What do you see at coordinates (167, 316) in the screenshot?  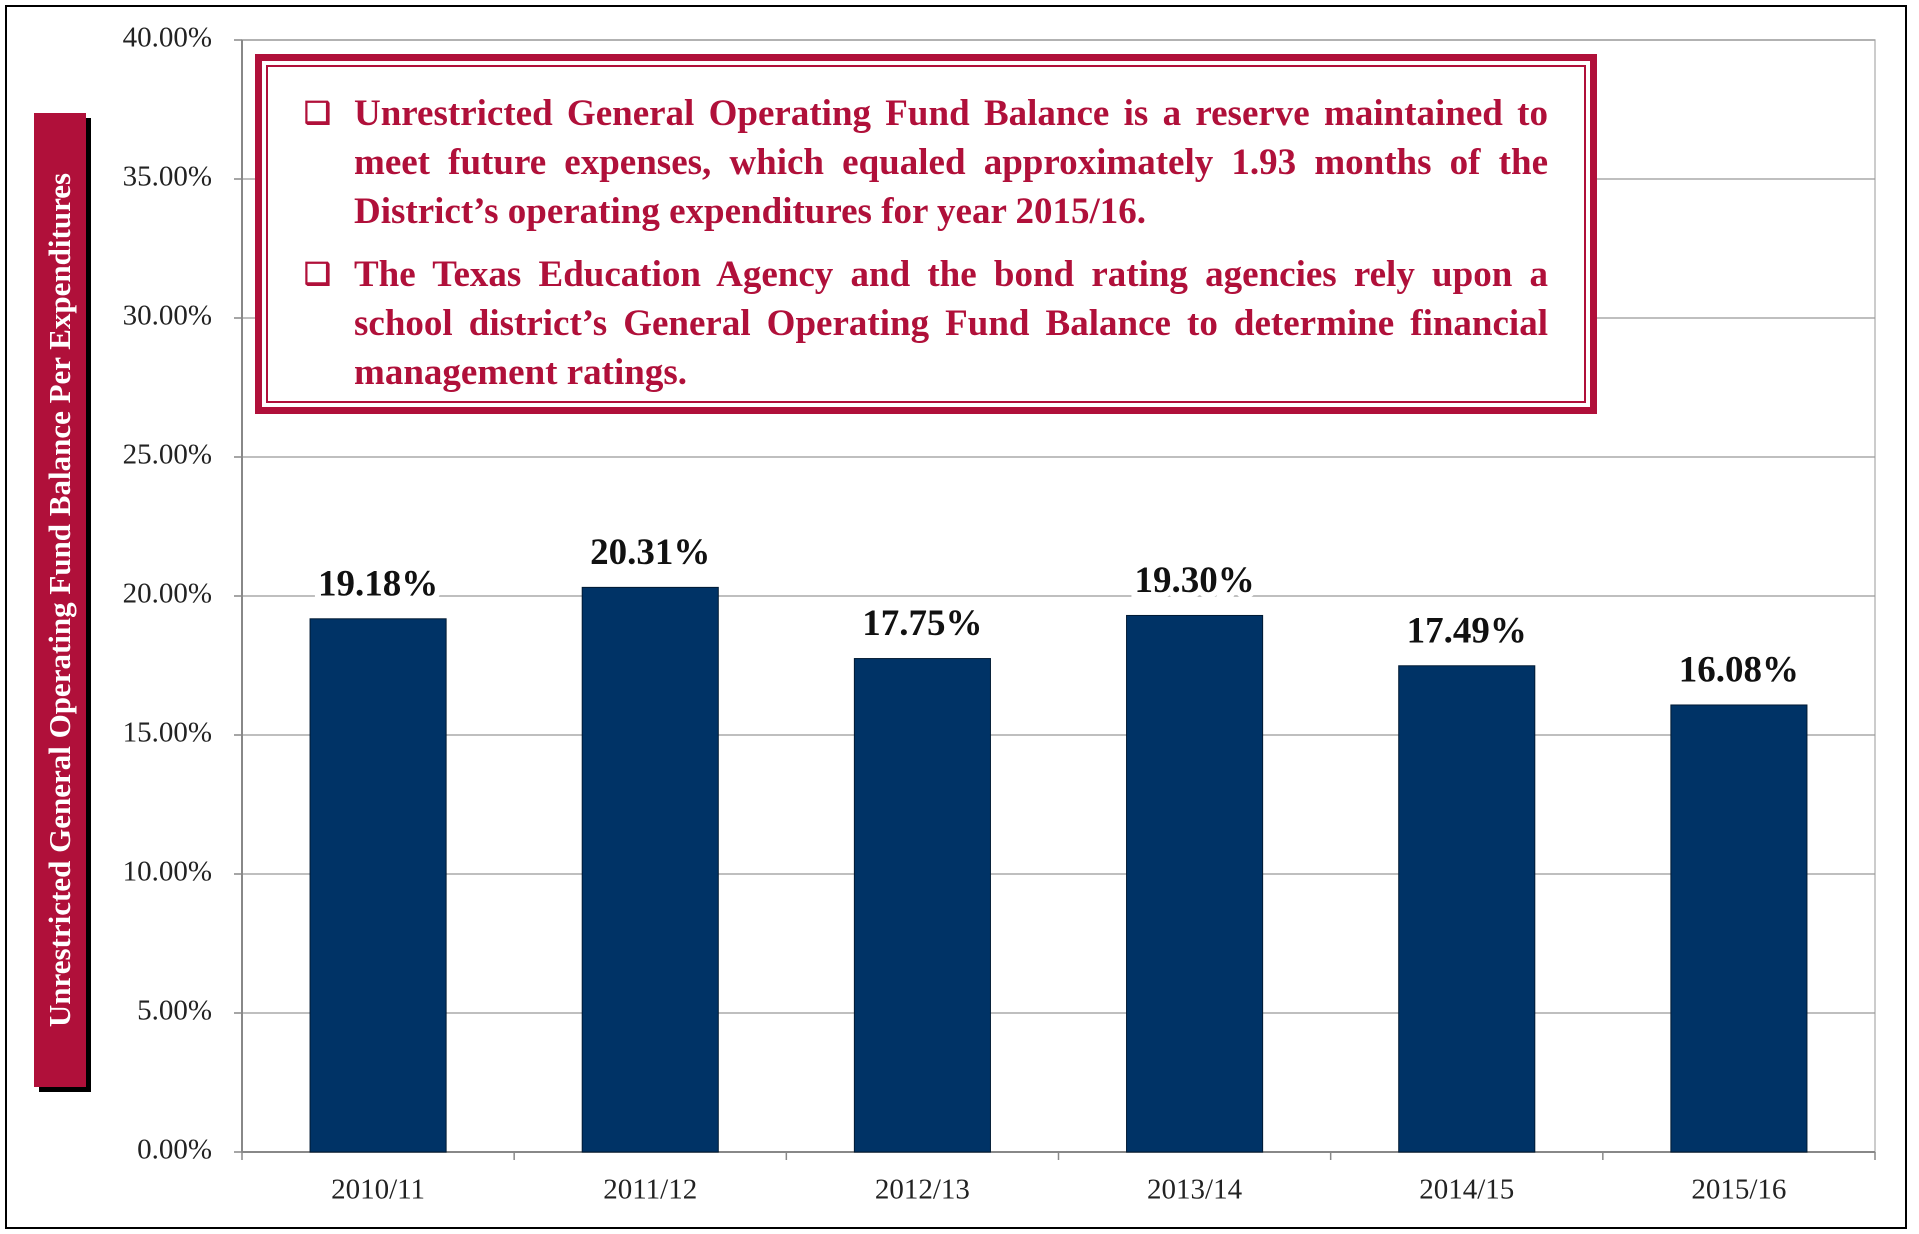 I see `y-tick-label: 30.00%` at bounding box center [167, 316].